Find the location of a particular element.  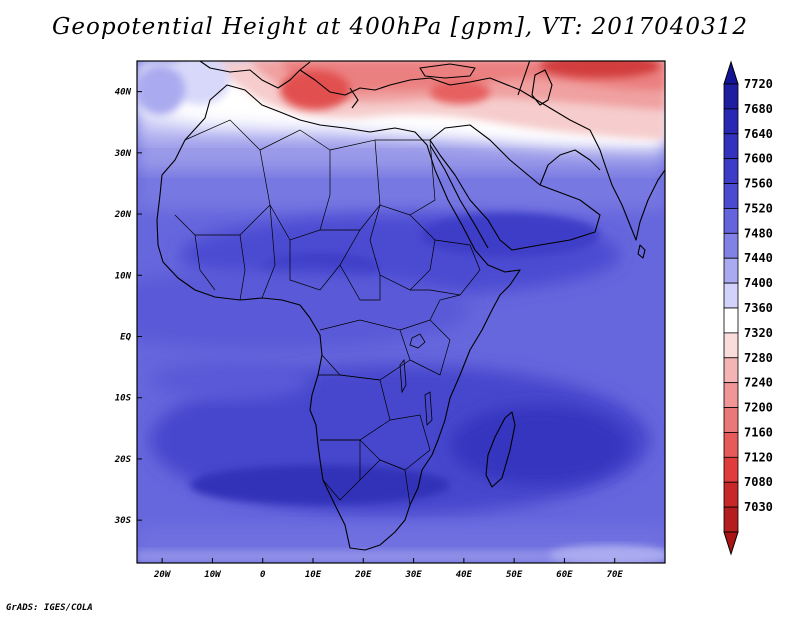

lat-tick-label: 40N is located at coordinates (123, 93).